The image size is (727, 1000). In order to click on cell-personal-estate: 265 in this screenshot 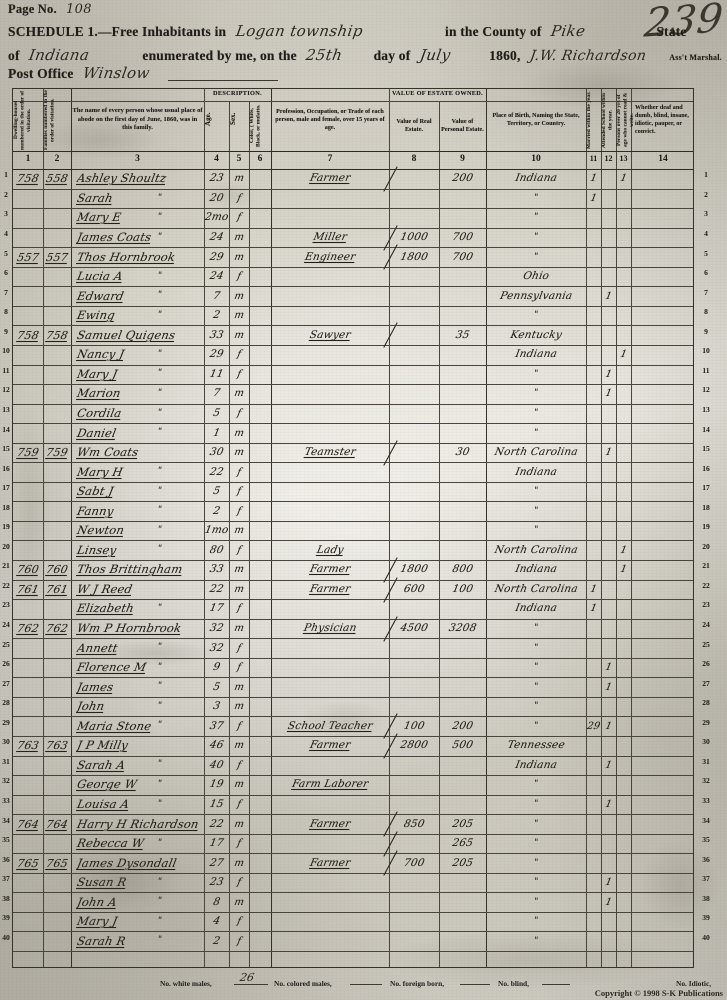, I will do `click(463, 843)`.